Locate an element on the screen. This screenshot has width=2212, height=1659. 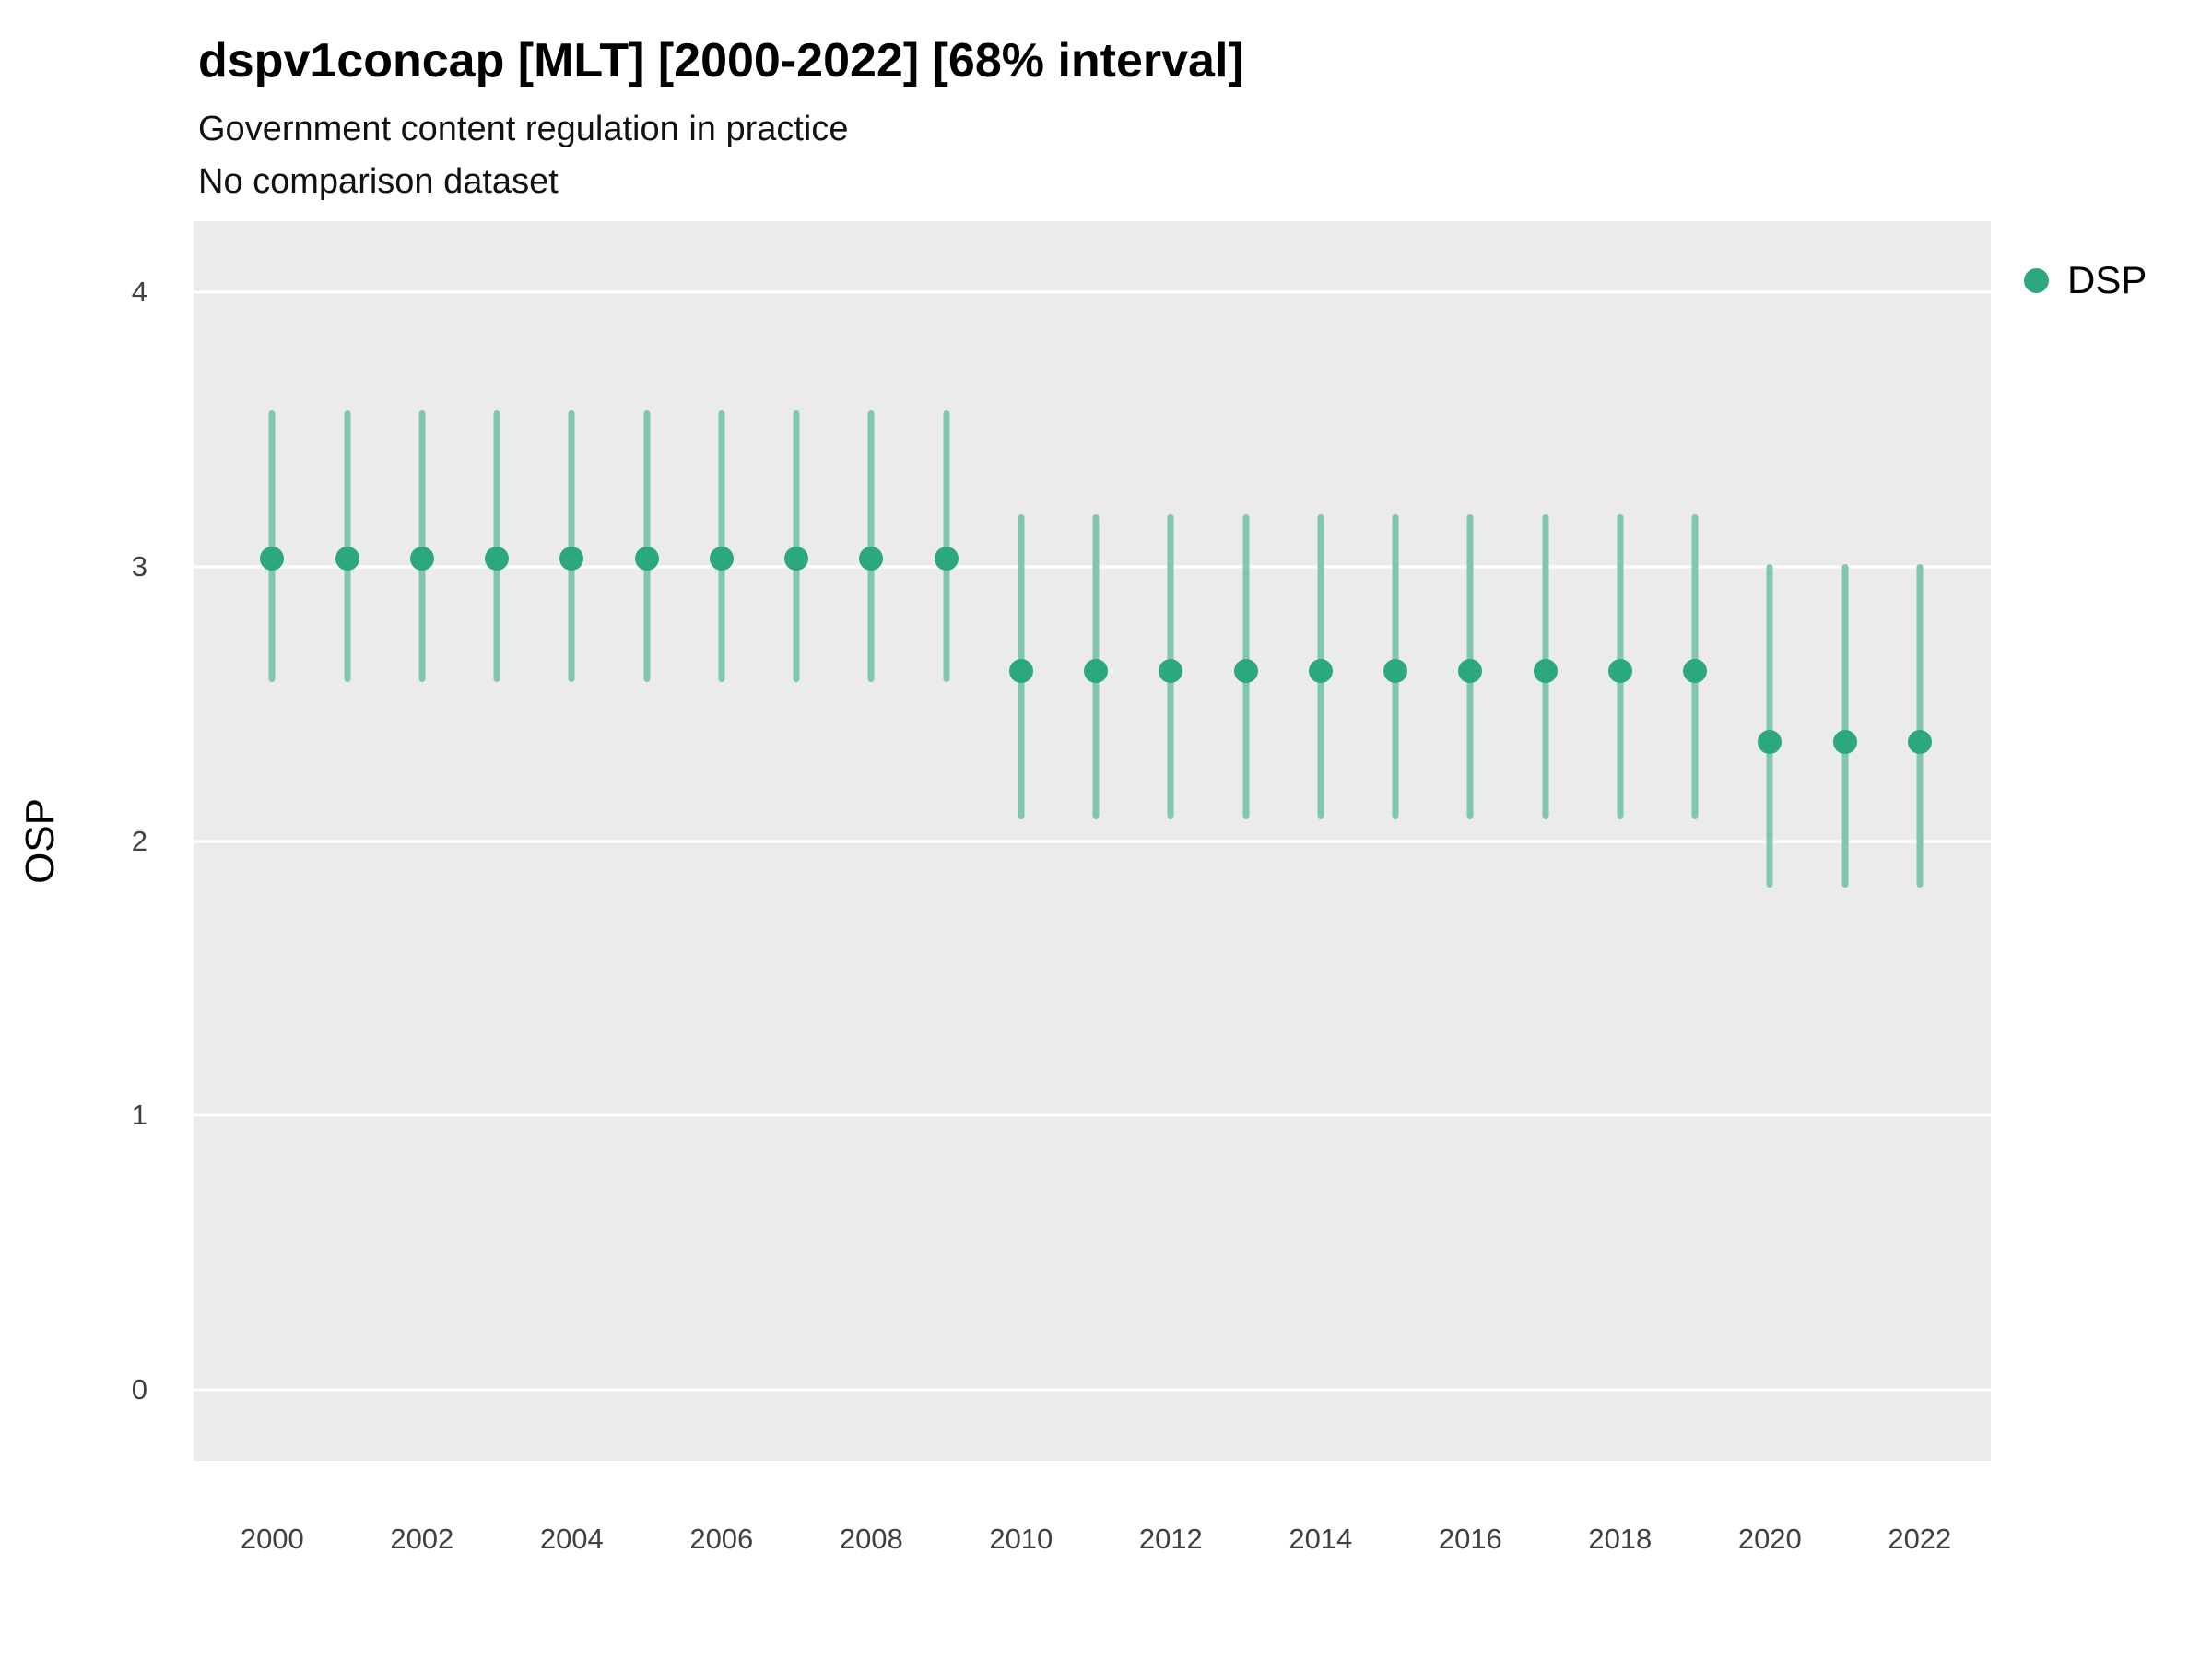
x-tick-label: 2006 is located at coordinates (721, 1539).